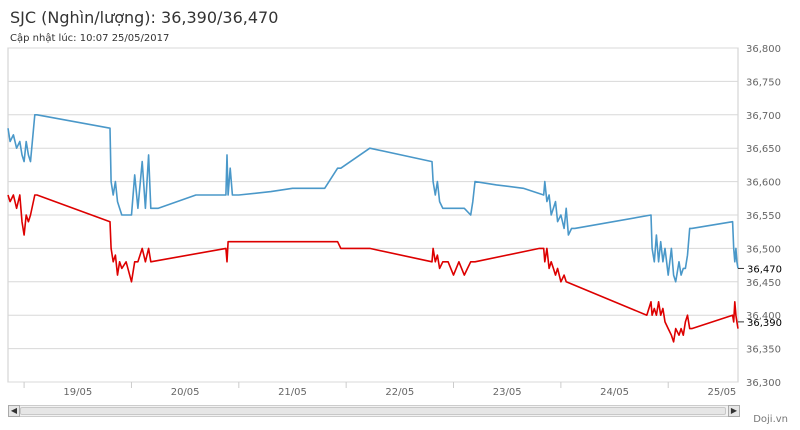 The image size is (800, 430). Describe the element at coordinates (763, 283) in the screenshot. I see `y-tick-label: 36,450` at that location.